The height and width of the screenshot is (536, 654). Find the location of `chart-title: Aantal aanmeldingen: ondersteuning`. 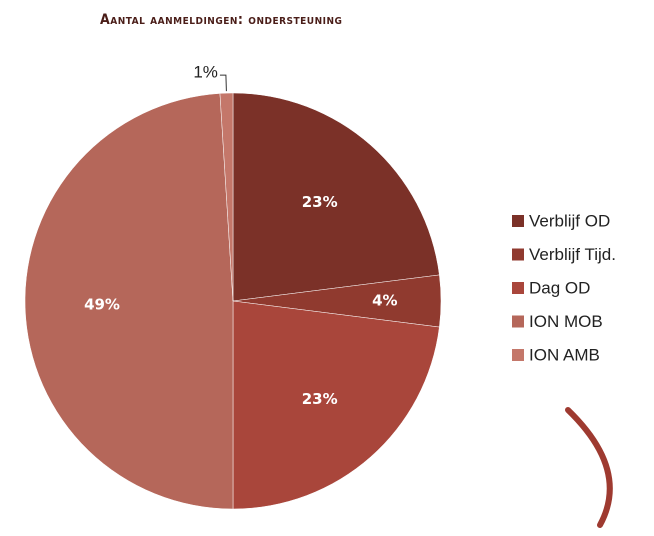

chart-title: Aantal aanmeldingen: ondersteuning is located at coordinates (221, 20).